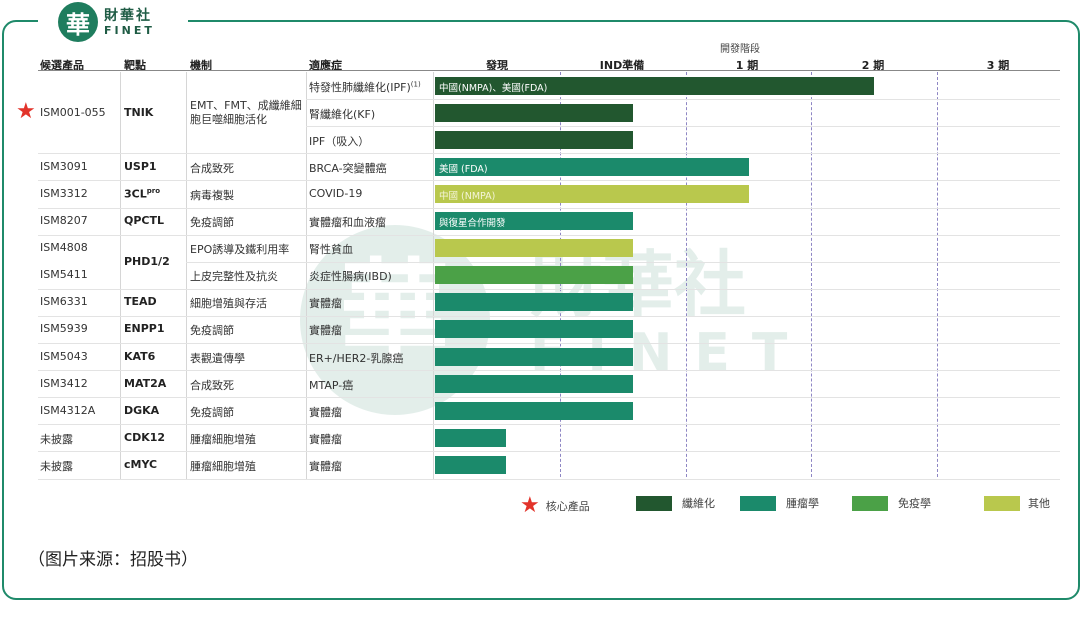 The height and width of the screenshot is (621, 1082). I want to click on indication-label: 實體瘤和血液瘤, so click(347, 223).